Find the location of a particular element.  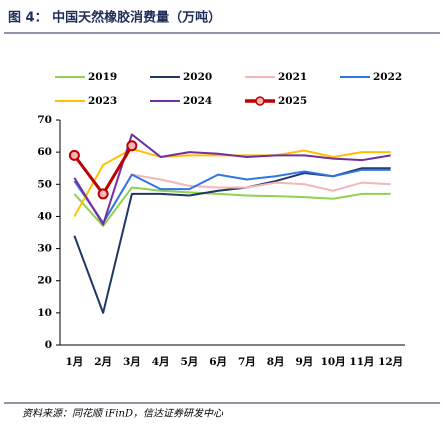

chart-title: 图 4： 中国天然橡胶消费量（万吨） is located at coordinates (114, 18).